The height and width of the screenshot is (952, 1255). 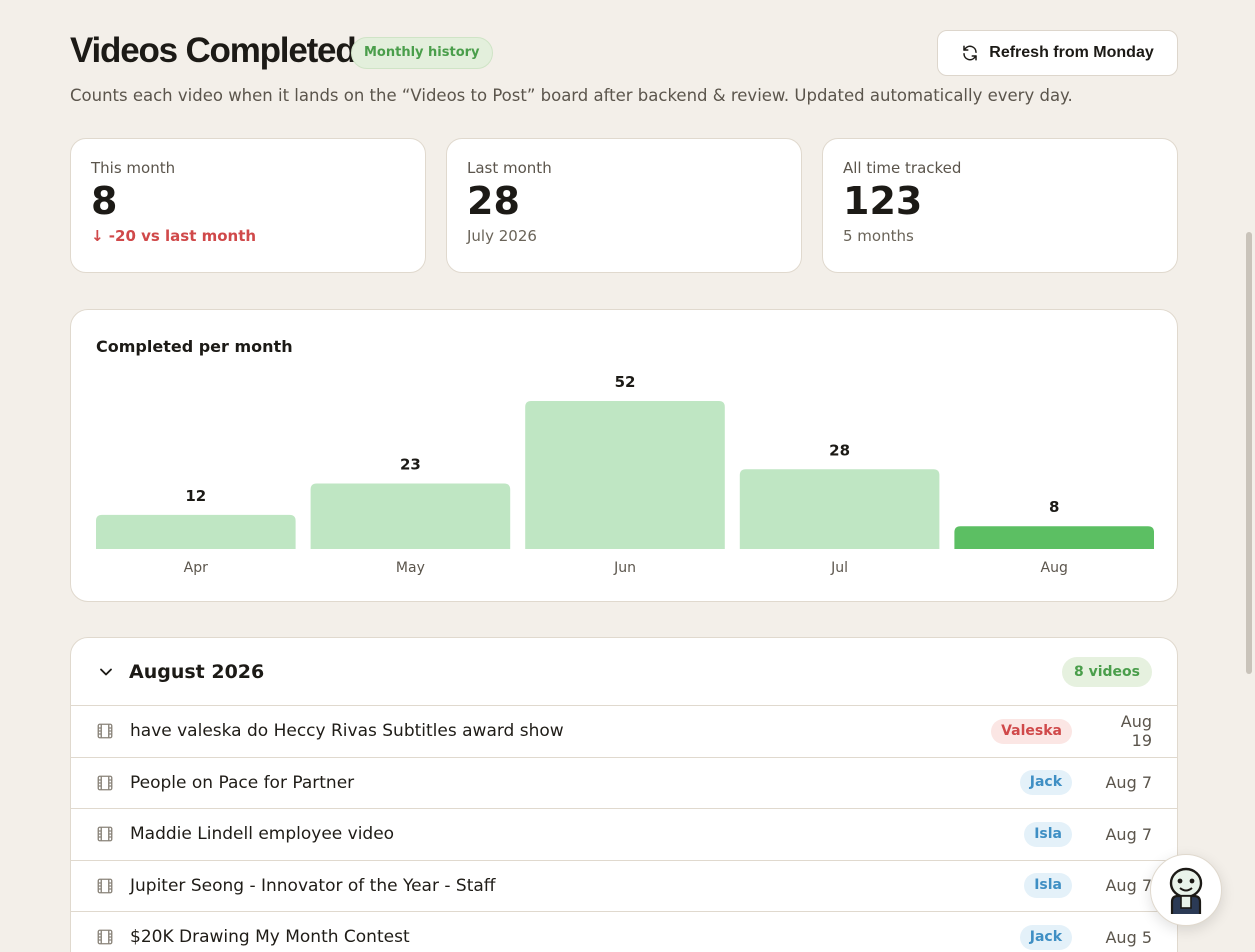 I want to click on bar-jul, so click(x=839, y=509).